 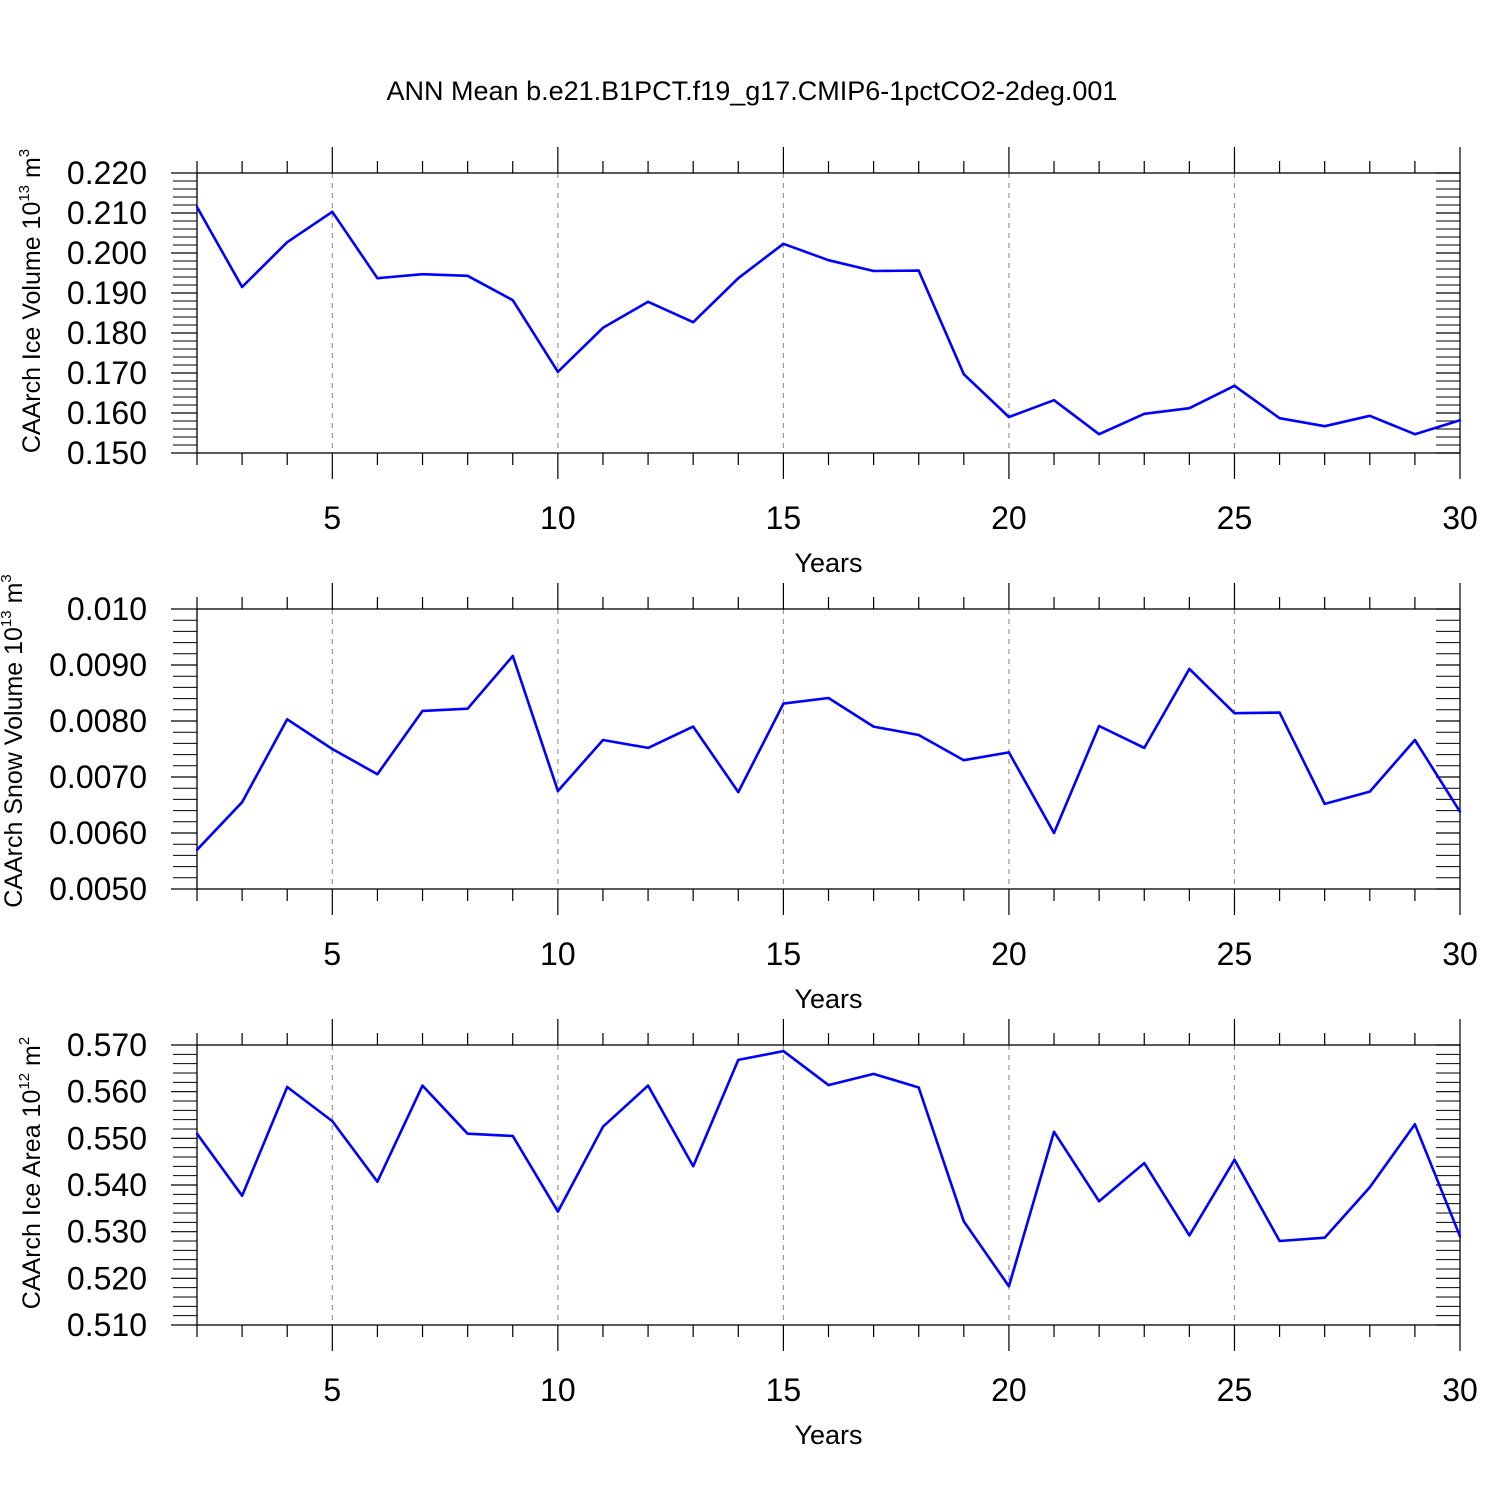 I want to click on y-tick-label: 0.210, so click(x=107, y=213).